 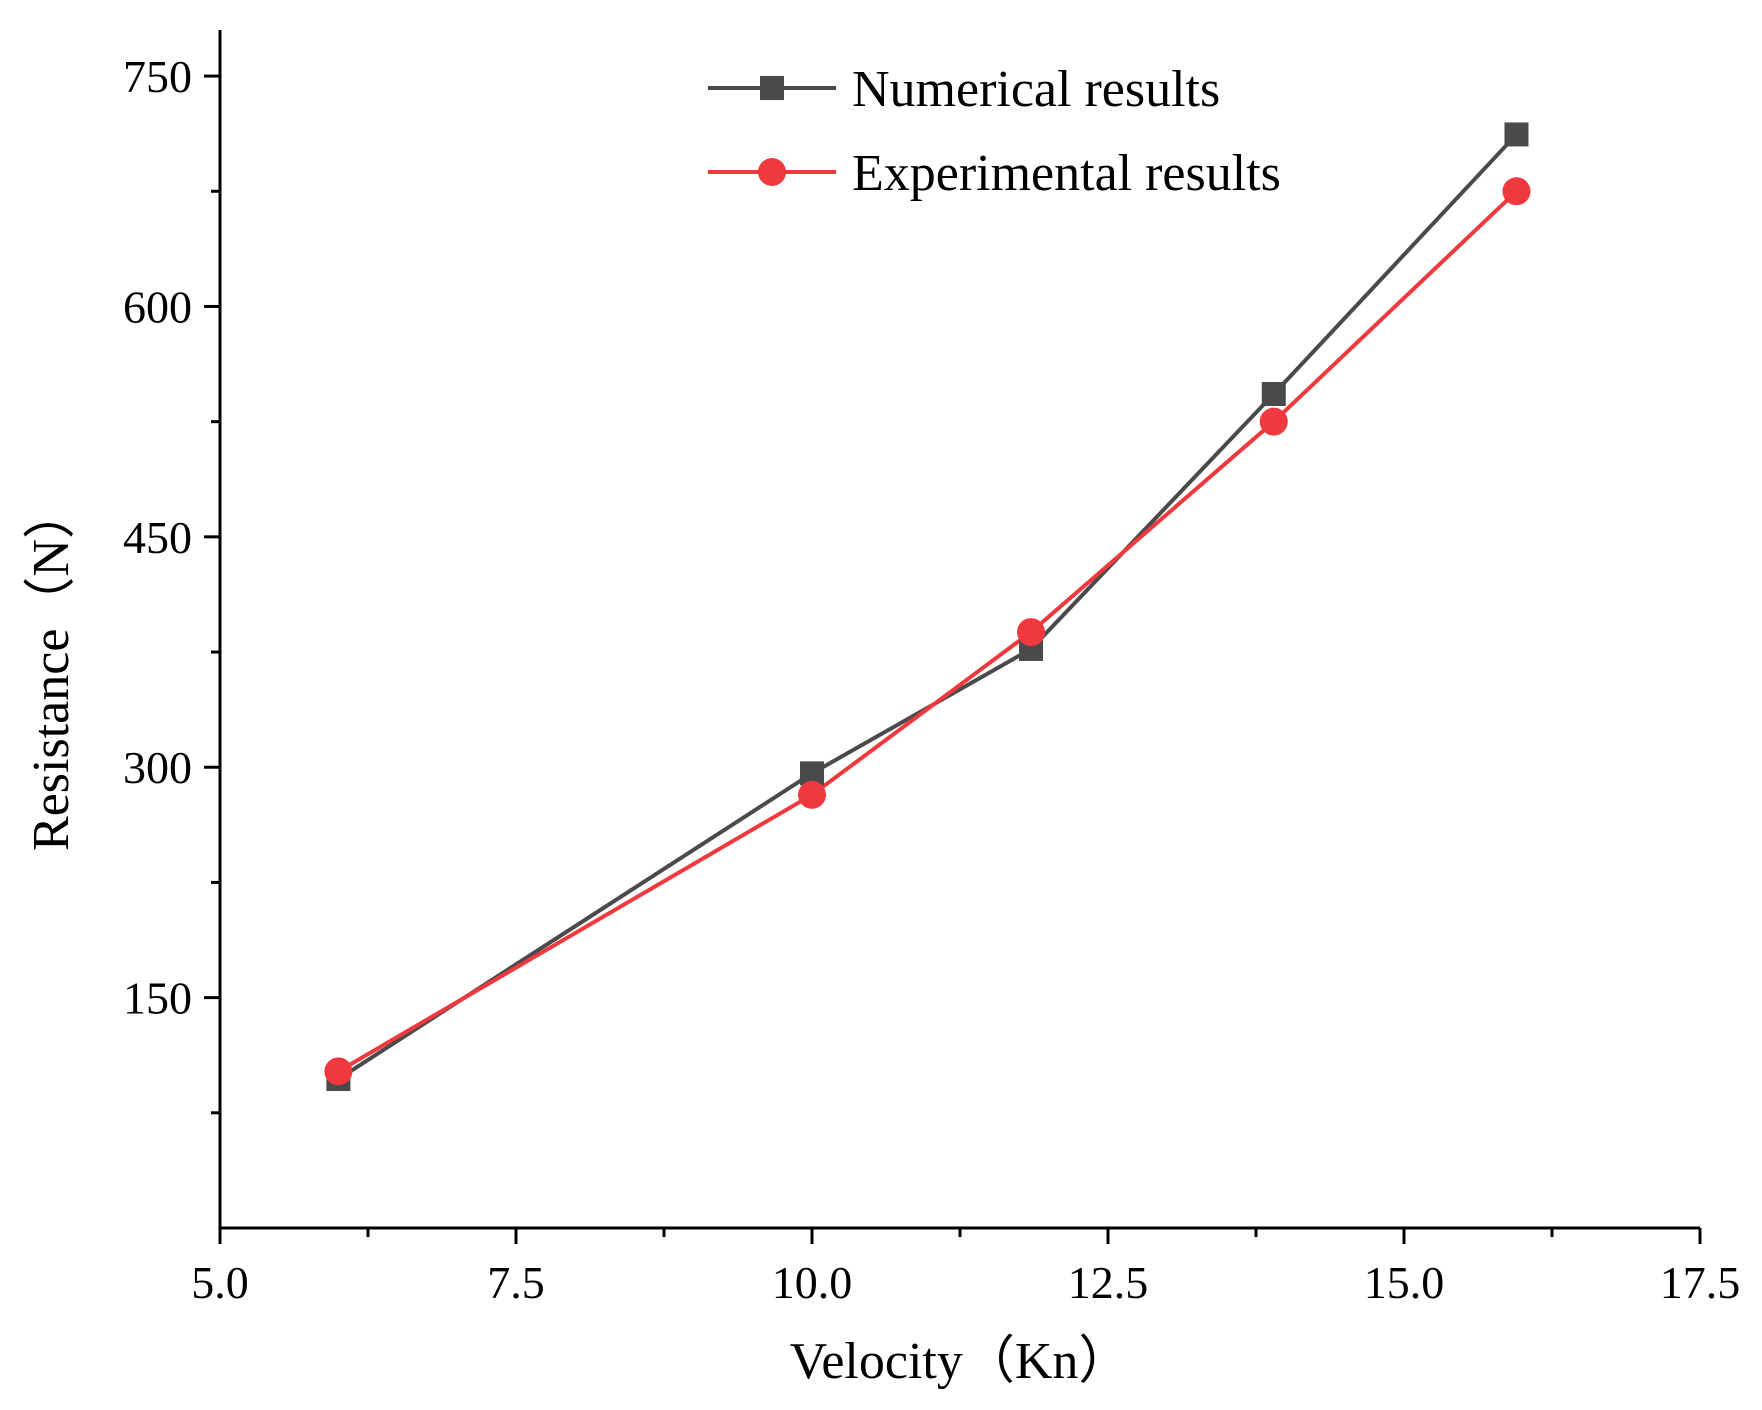 What do you see at coordinates (1700, 1282) in the screenshot?
I see `x-tick-label: 17.5` at bounding box center [1700, 1282].